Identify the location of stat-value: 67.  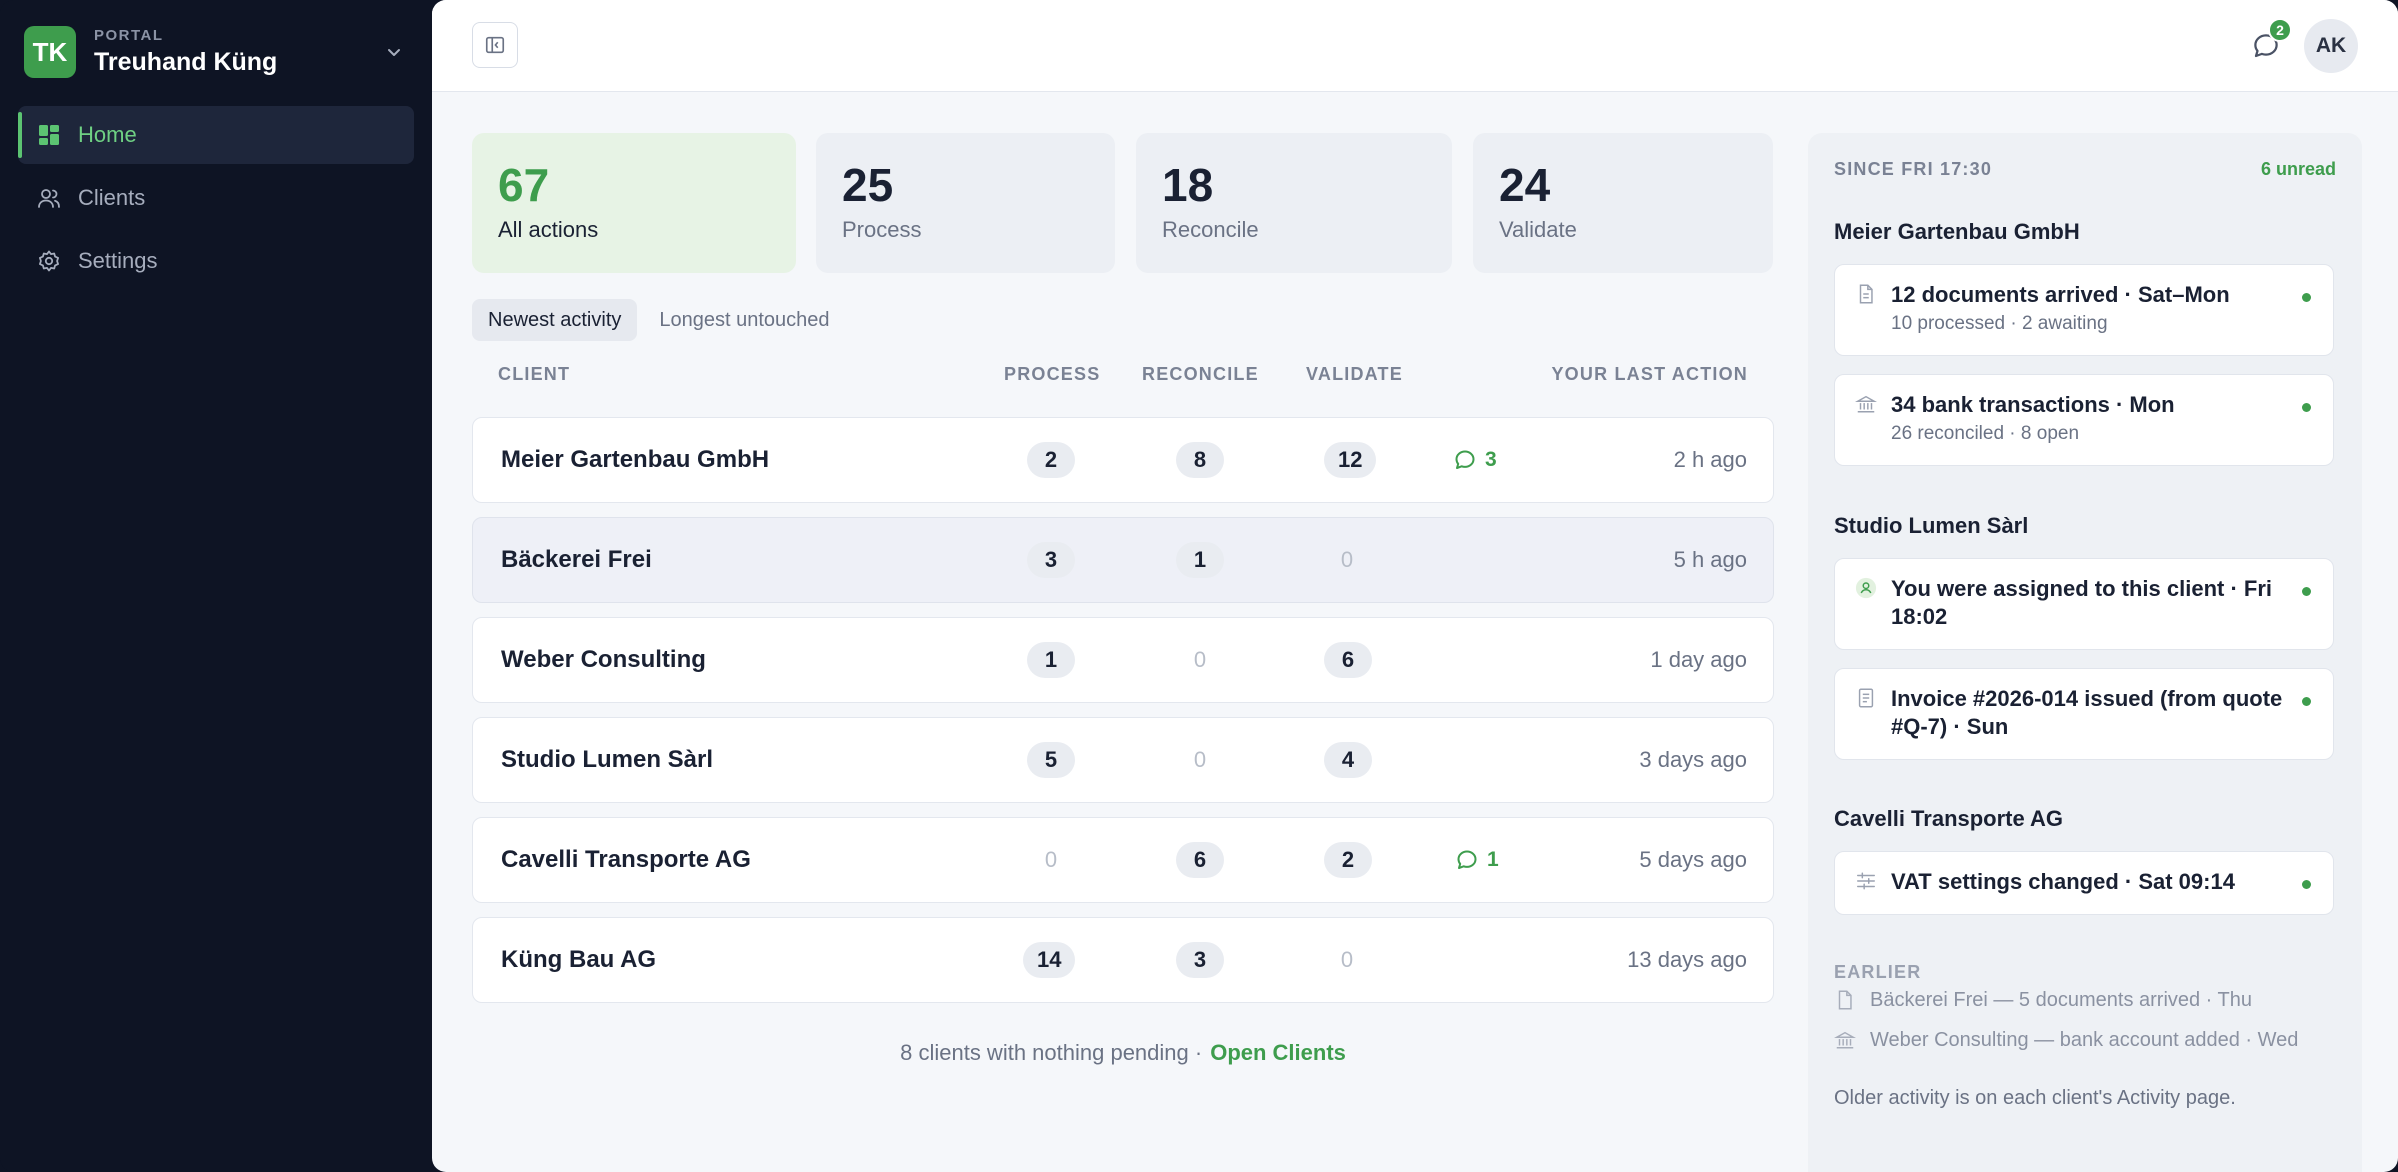
(524, 185).